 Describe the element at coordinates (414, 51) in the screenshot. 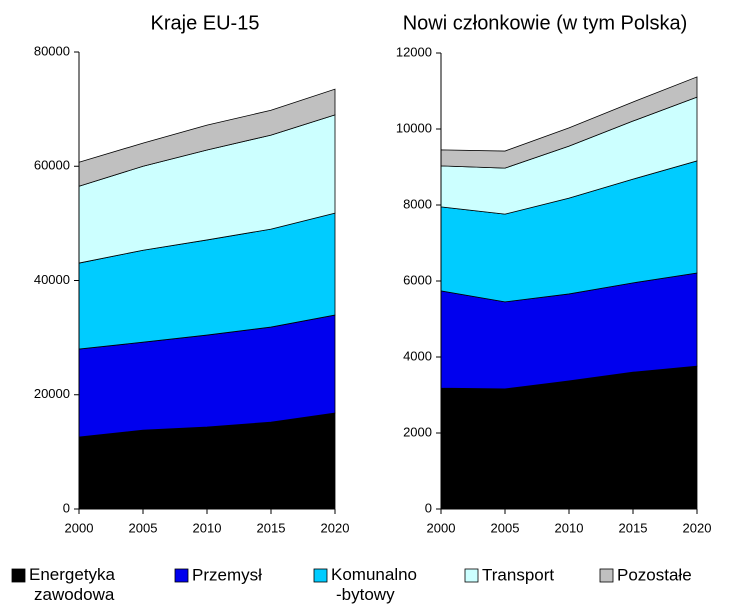

I see `y-tick-label: 12000` at that location.